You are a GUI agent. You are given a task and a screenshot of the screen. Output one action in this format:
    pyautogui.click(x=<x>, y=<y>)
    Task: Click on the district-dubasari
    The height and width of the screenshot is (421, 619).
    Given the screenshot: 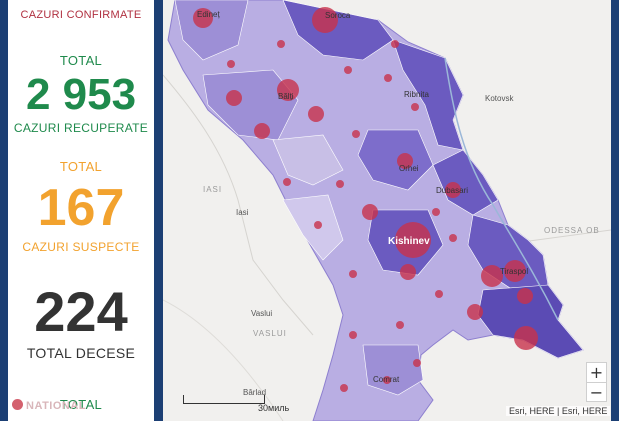 What is the action you would take?
    pyautogui.click(x=465, y=182)
    